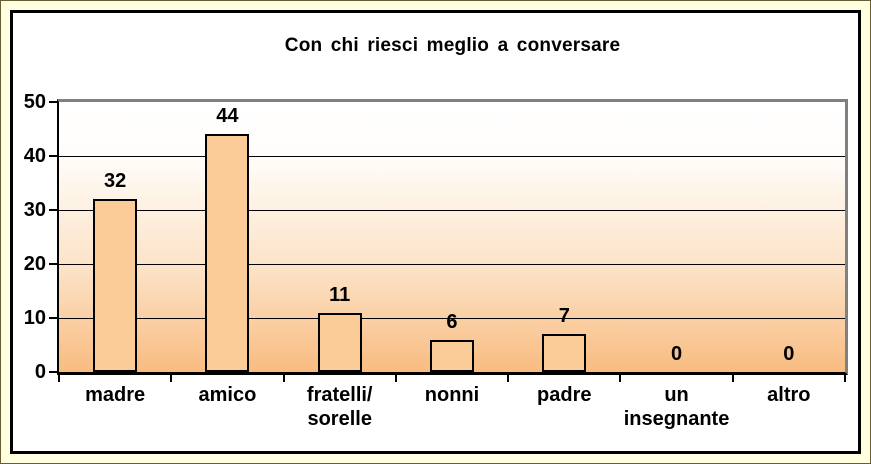 This screenshot has height=464, width=871. I want to click on y-axis-tick-label: 50, so click(34, 102).